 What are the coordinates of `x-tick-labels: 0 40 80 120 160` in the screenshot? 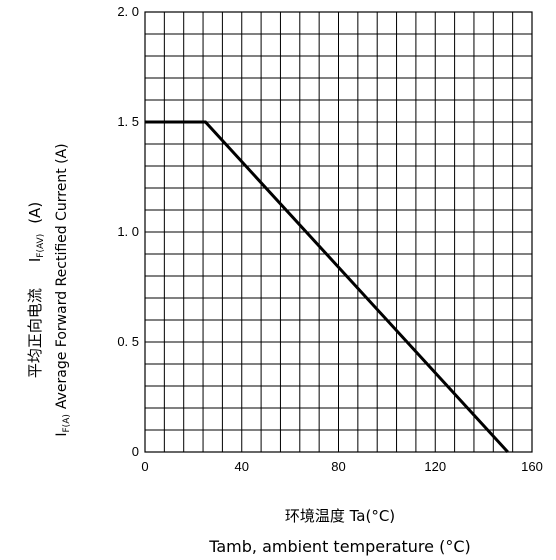 It's located at (341, 466).